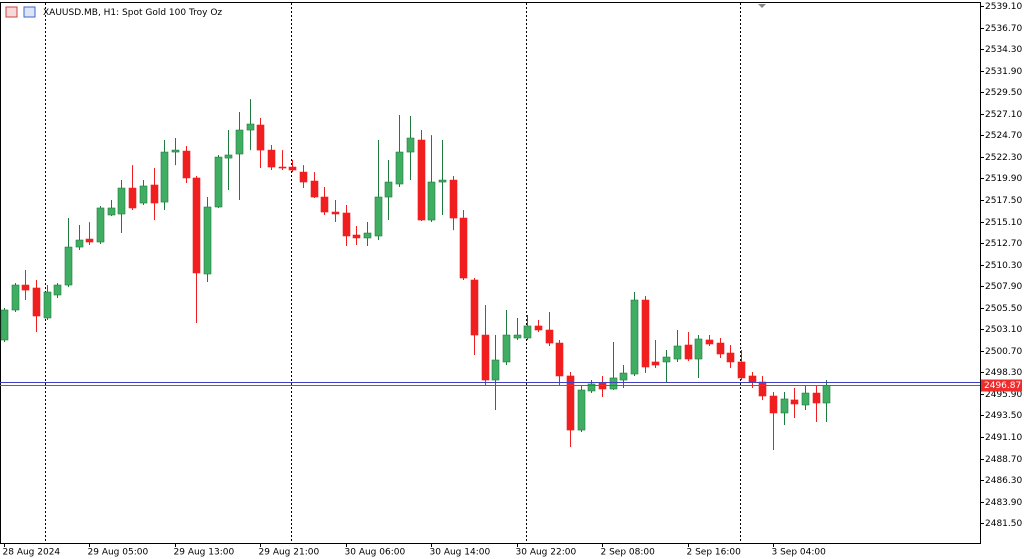 Image resolution: width=1024 pixels, height=559 pixels. Describe the element at coordinates (1003, 481) in the screenshot. I see `y-tick-label: 2486.30` at that location.